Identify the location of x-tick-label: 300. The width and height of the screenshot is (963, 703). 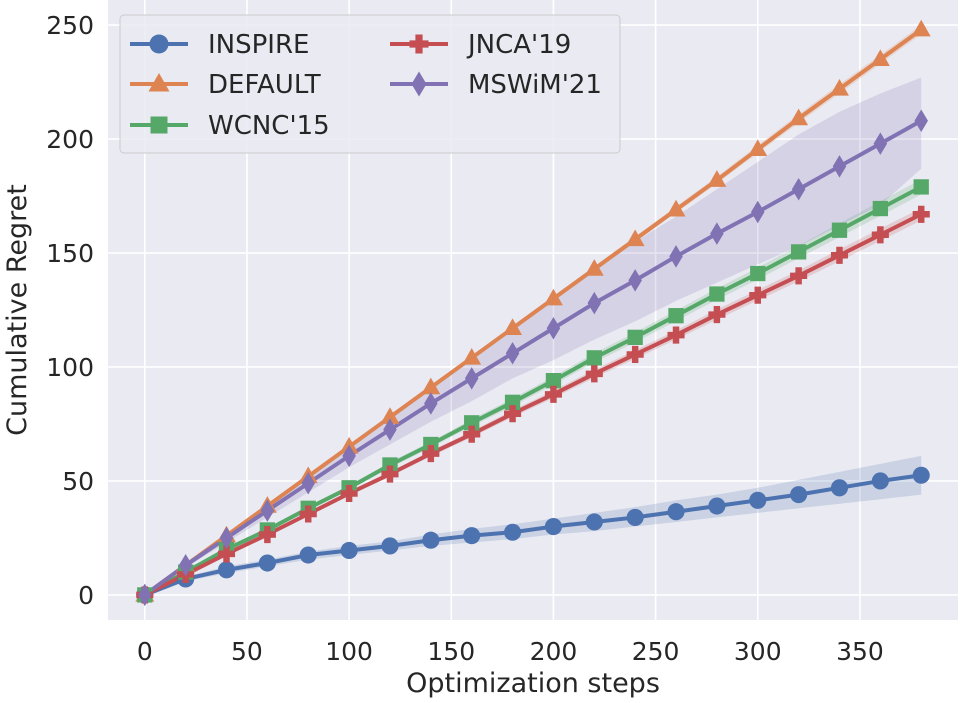
(758, 651).